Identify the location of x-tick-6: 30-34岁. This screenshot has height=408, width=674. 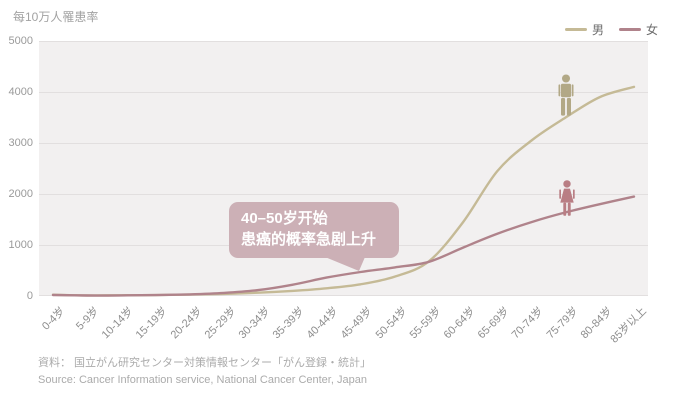
(254, 323).